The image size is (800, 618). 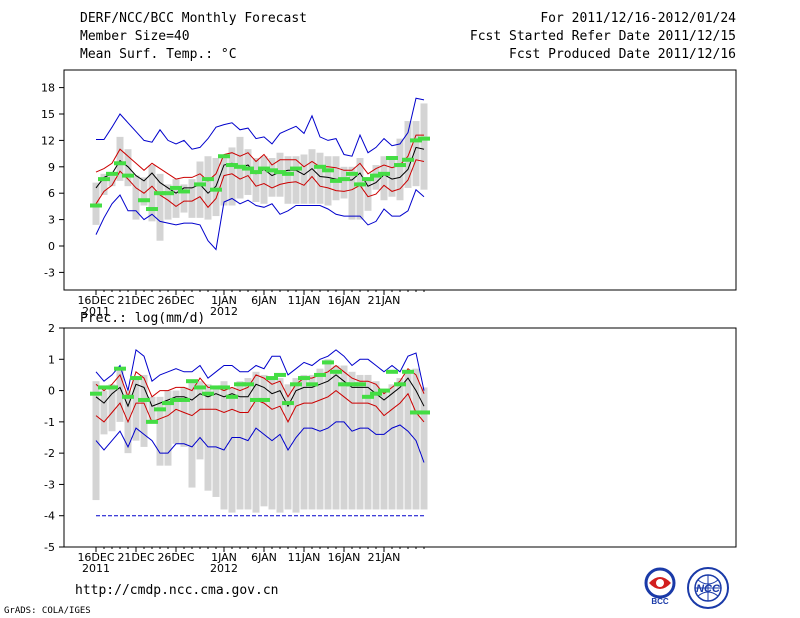 What do you see at coordinates (51, 193) in the screenshot?
I see `temperature-ytick-label: 6` at bounding box center [51, 193].